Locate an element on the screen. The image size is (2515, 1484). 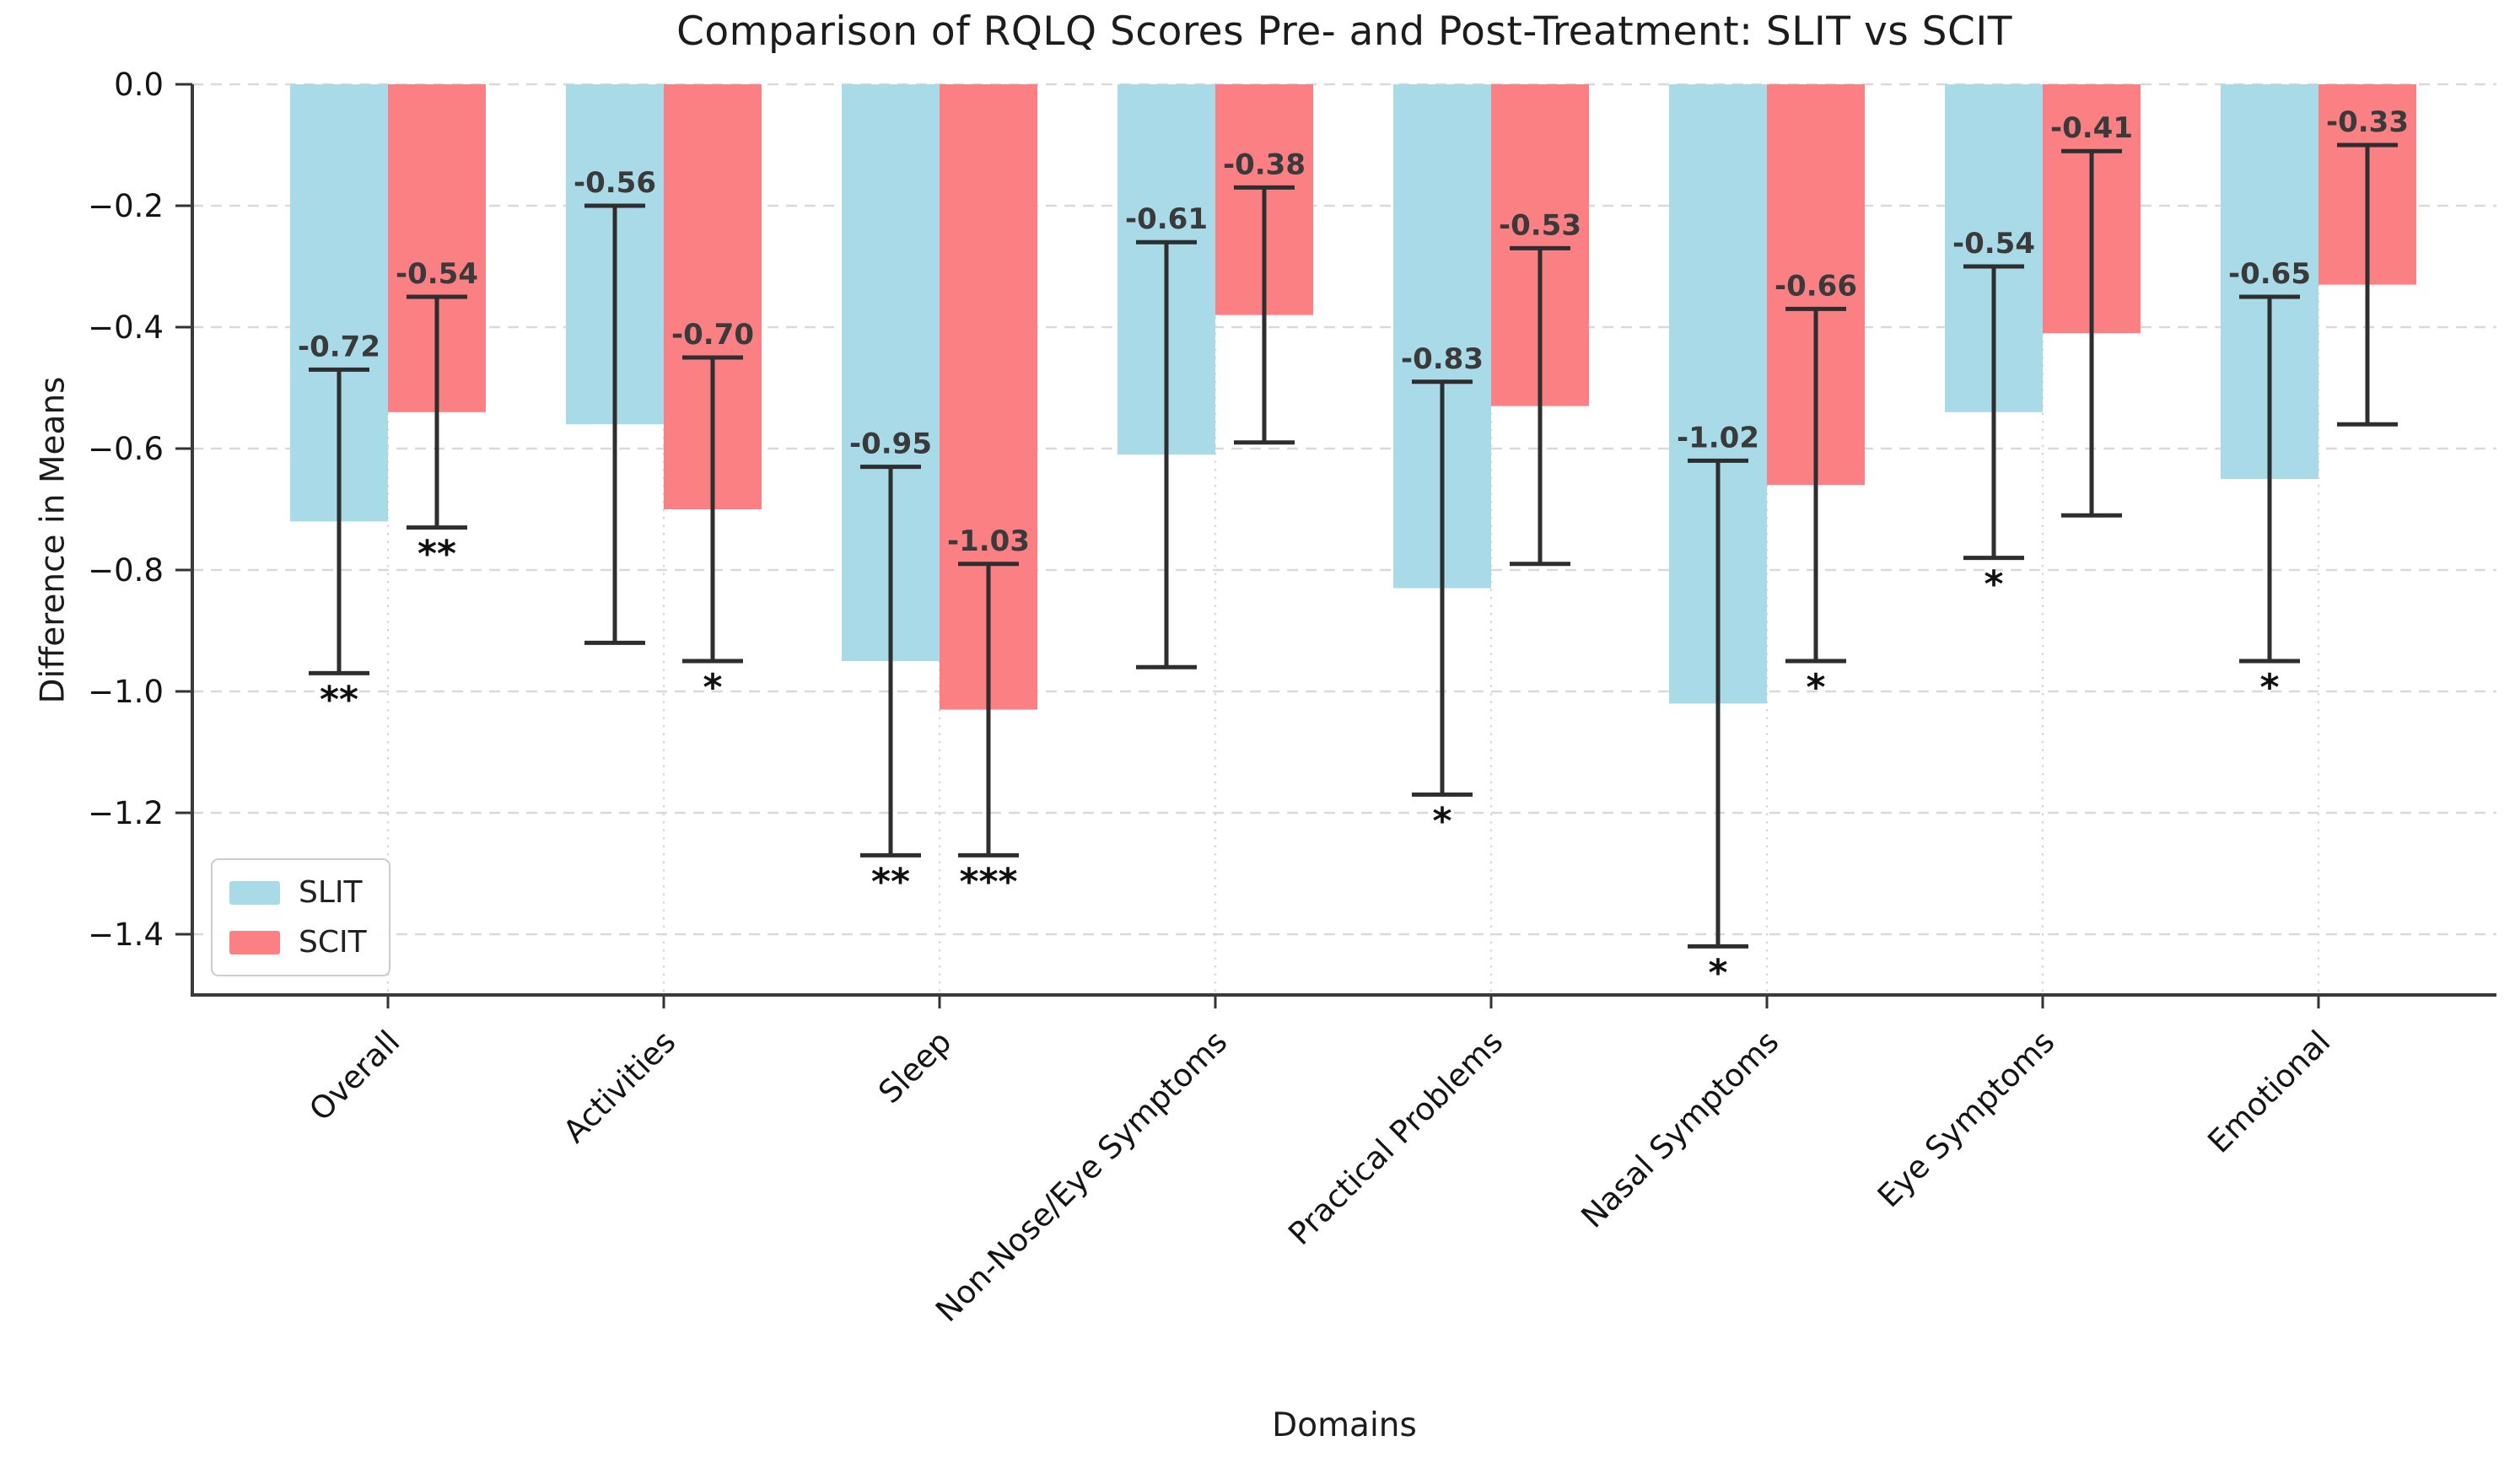
value-label: -0.65 is located at coordinates (2270, 274).